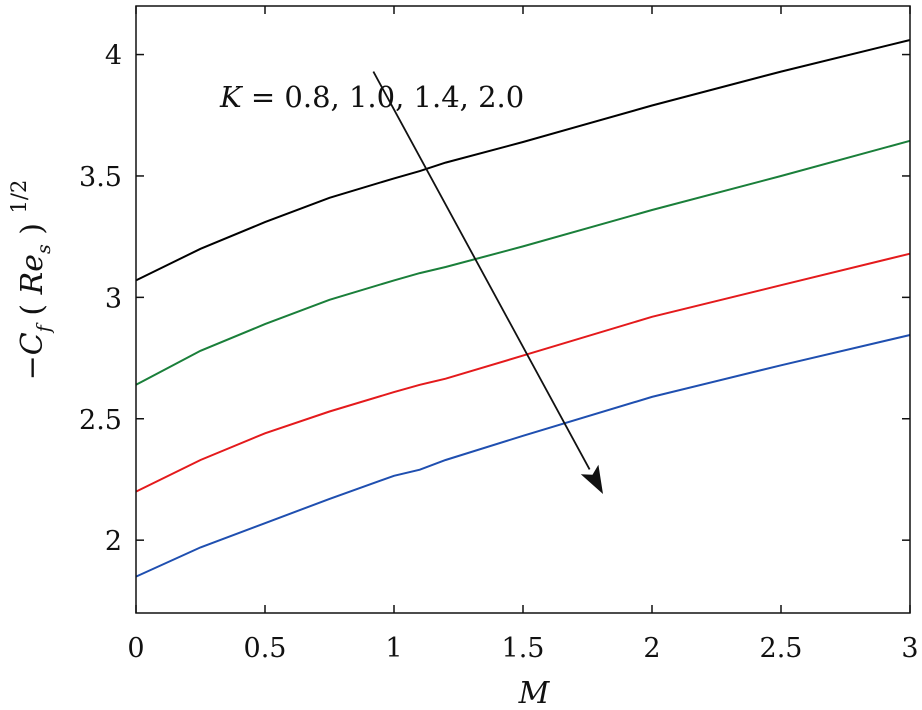 The width and height of the screenshot is (922, 710). Describe the element at coordinates (100, 420) in the screenshot. I see `y-tick-label: 2.5` at that location.